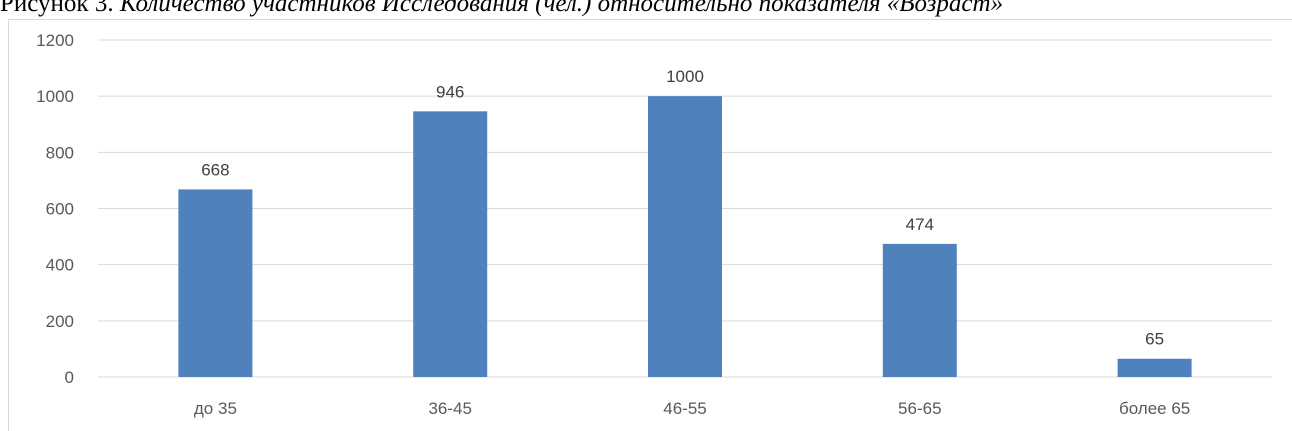  Describe the element at coordinates (1154, 339) in the screenshot. I see `data-label: 65` at that location.